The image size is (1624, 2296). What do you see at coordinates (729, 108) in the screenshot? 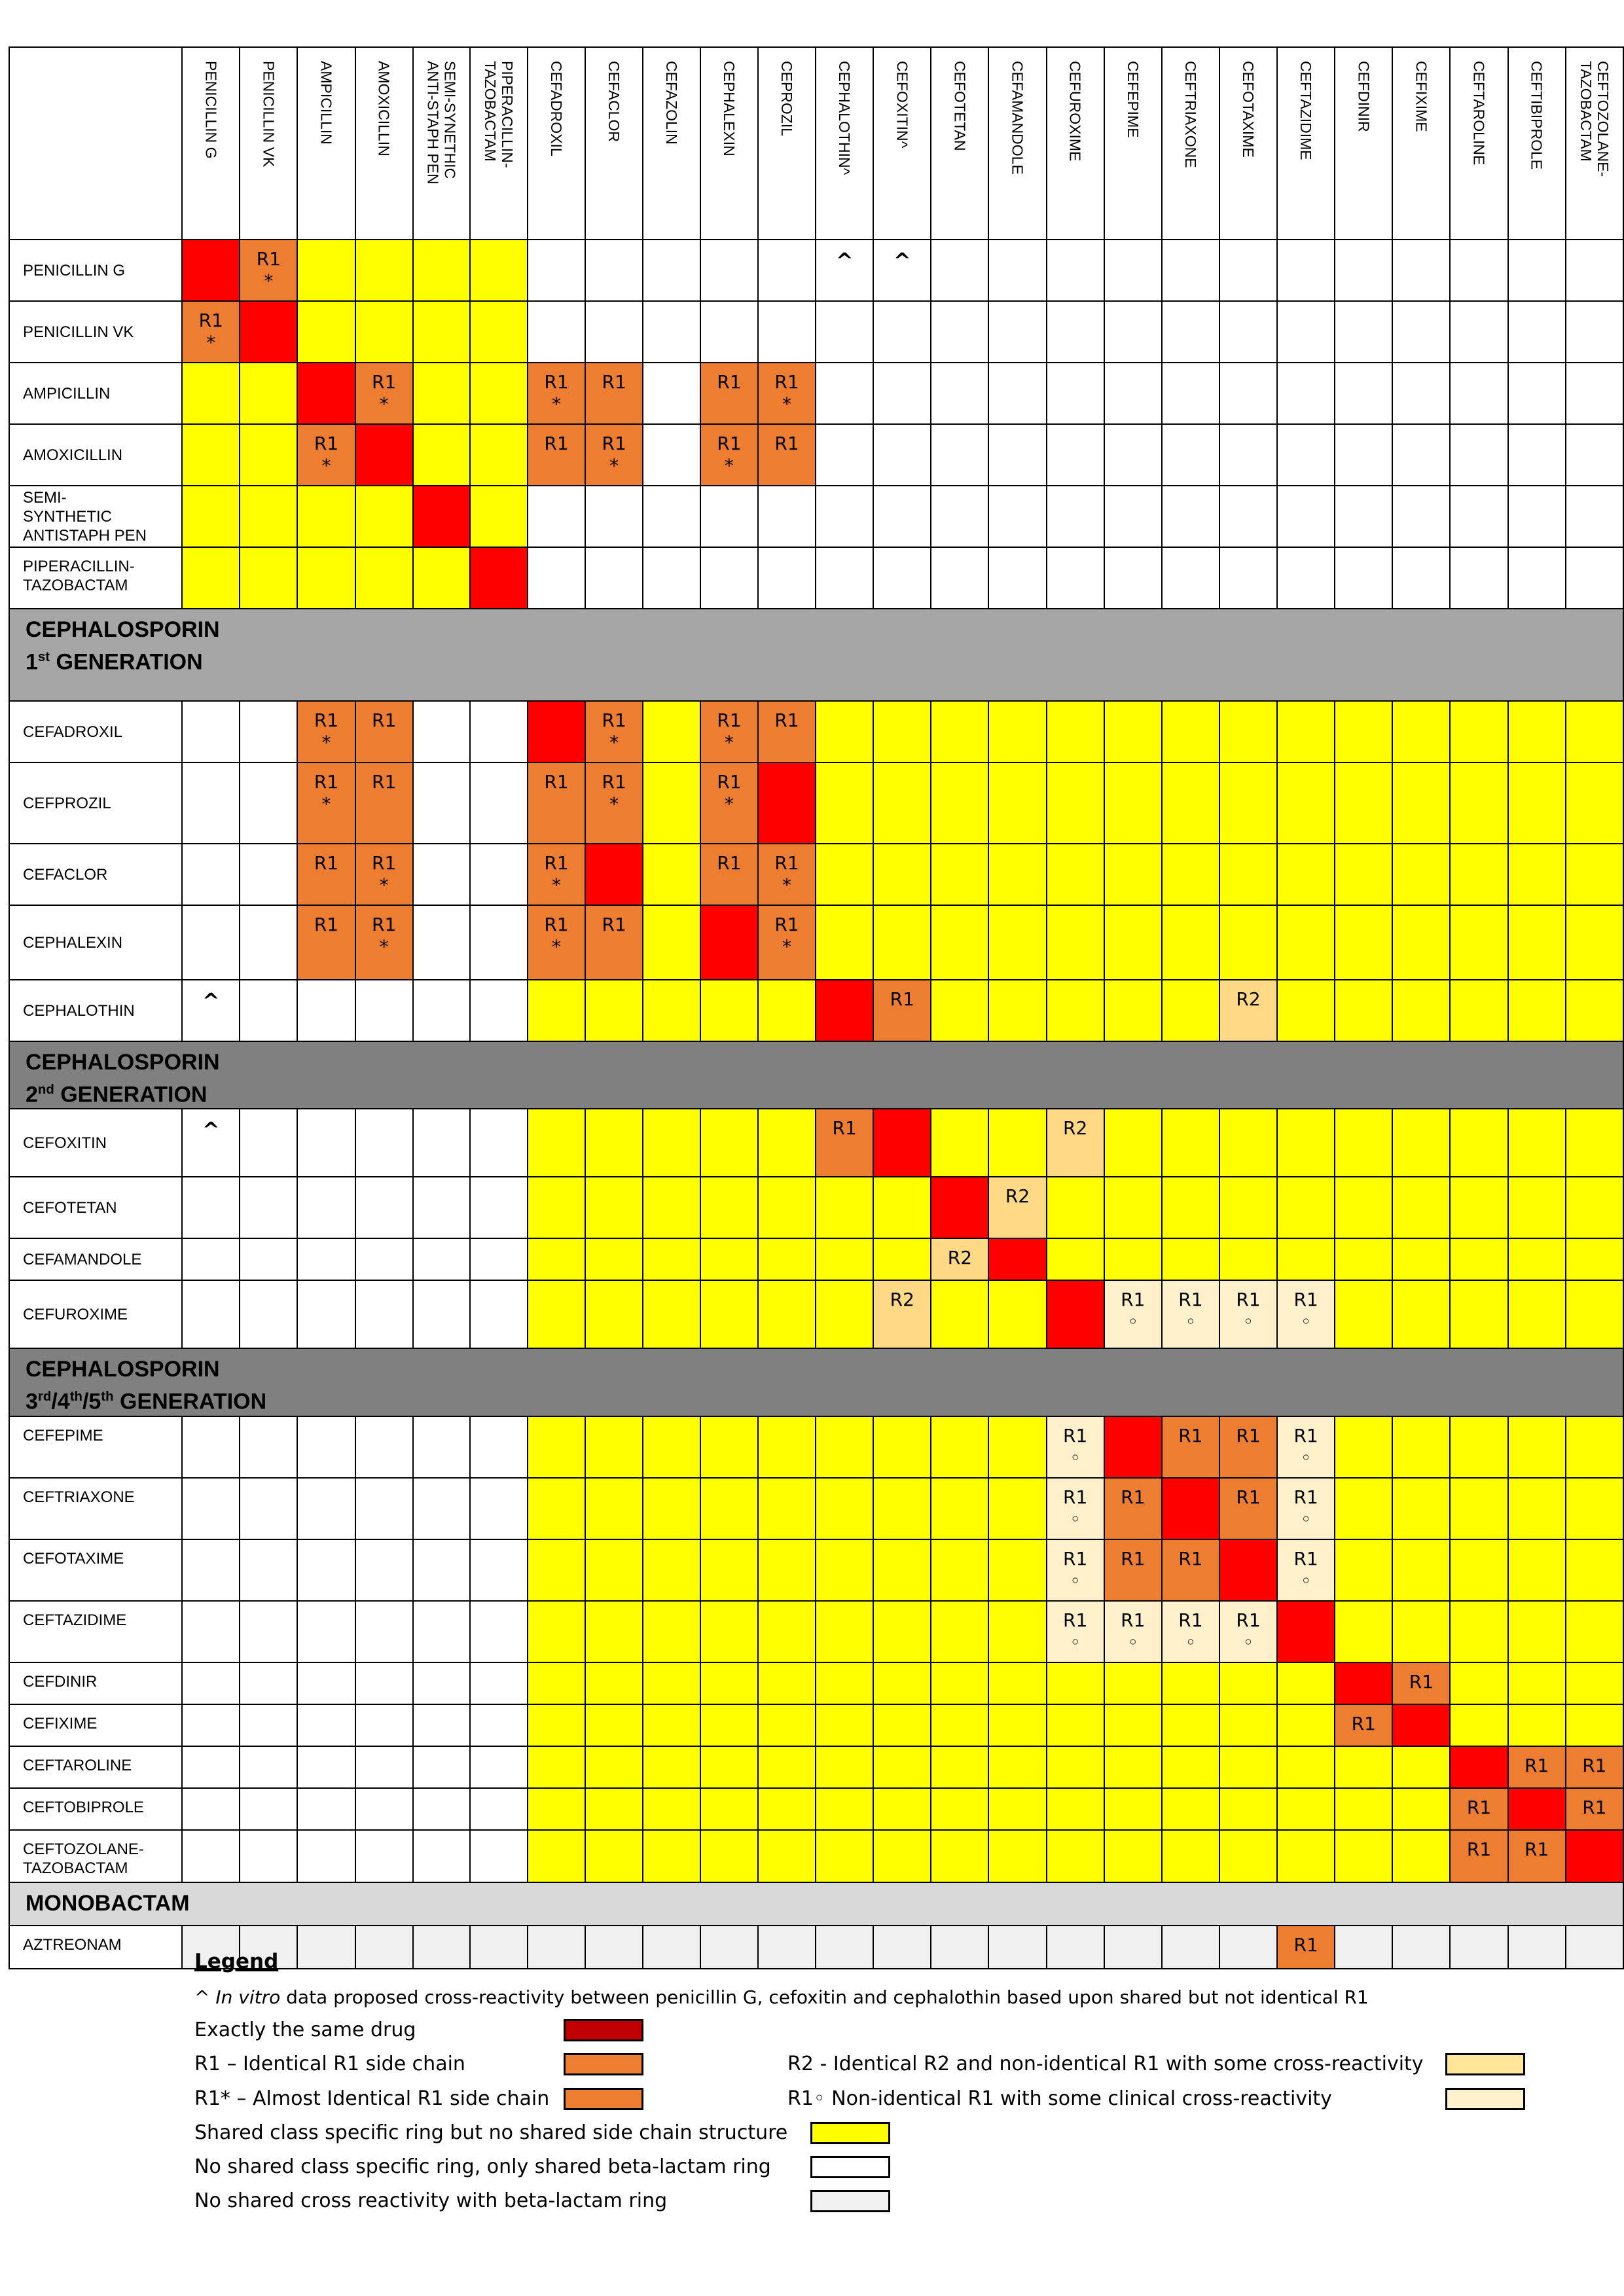
I see `column-header-label: CEPHALEXIN` at bounding box center [729, 108].